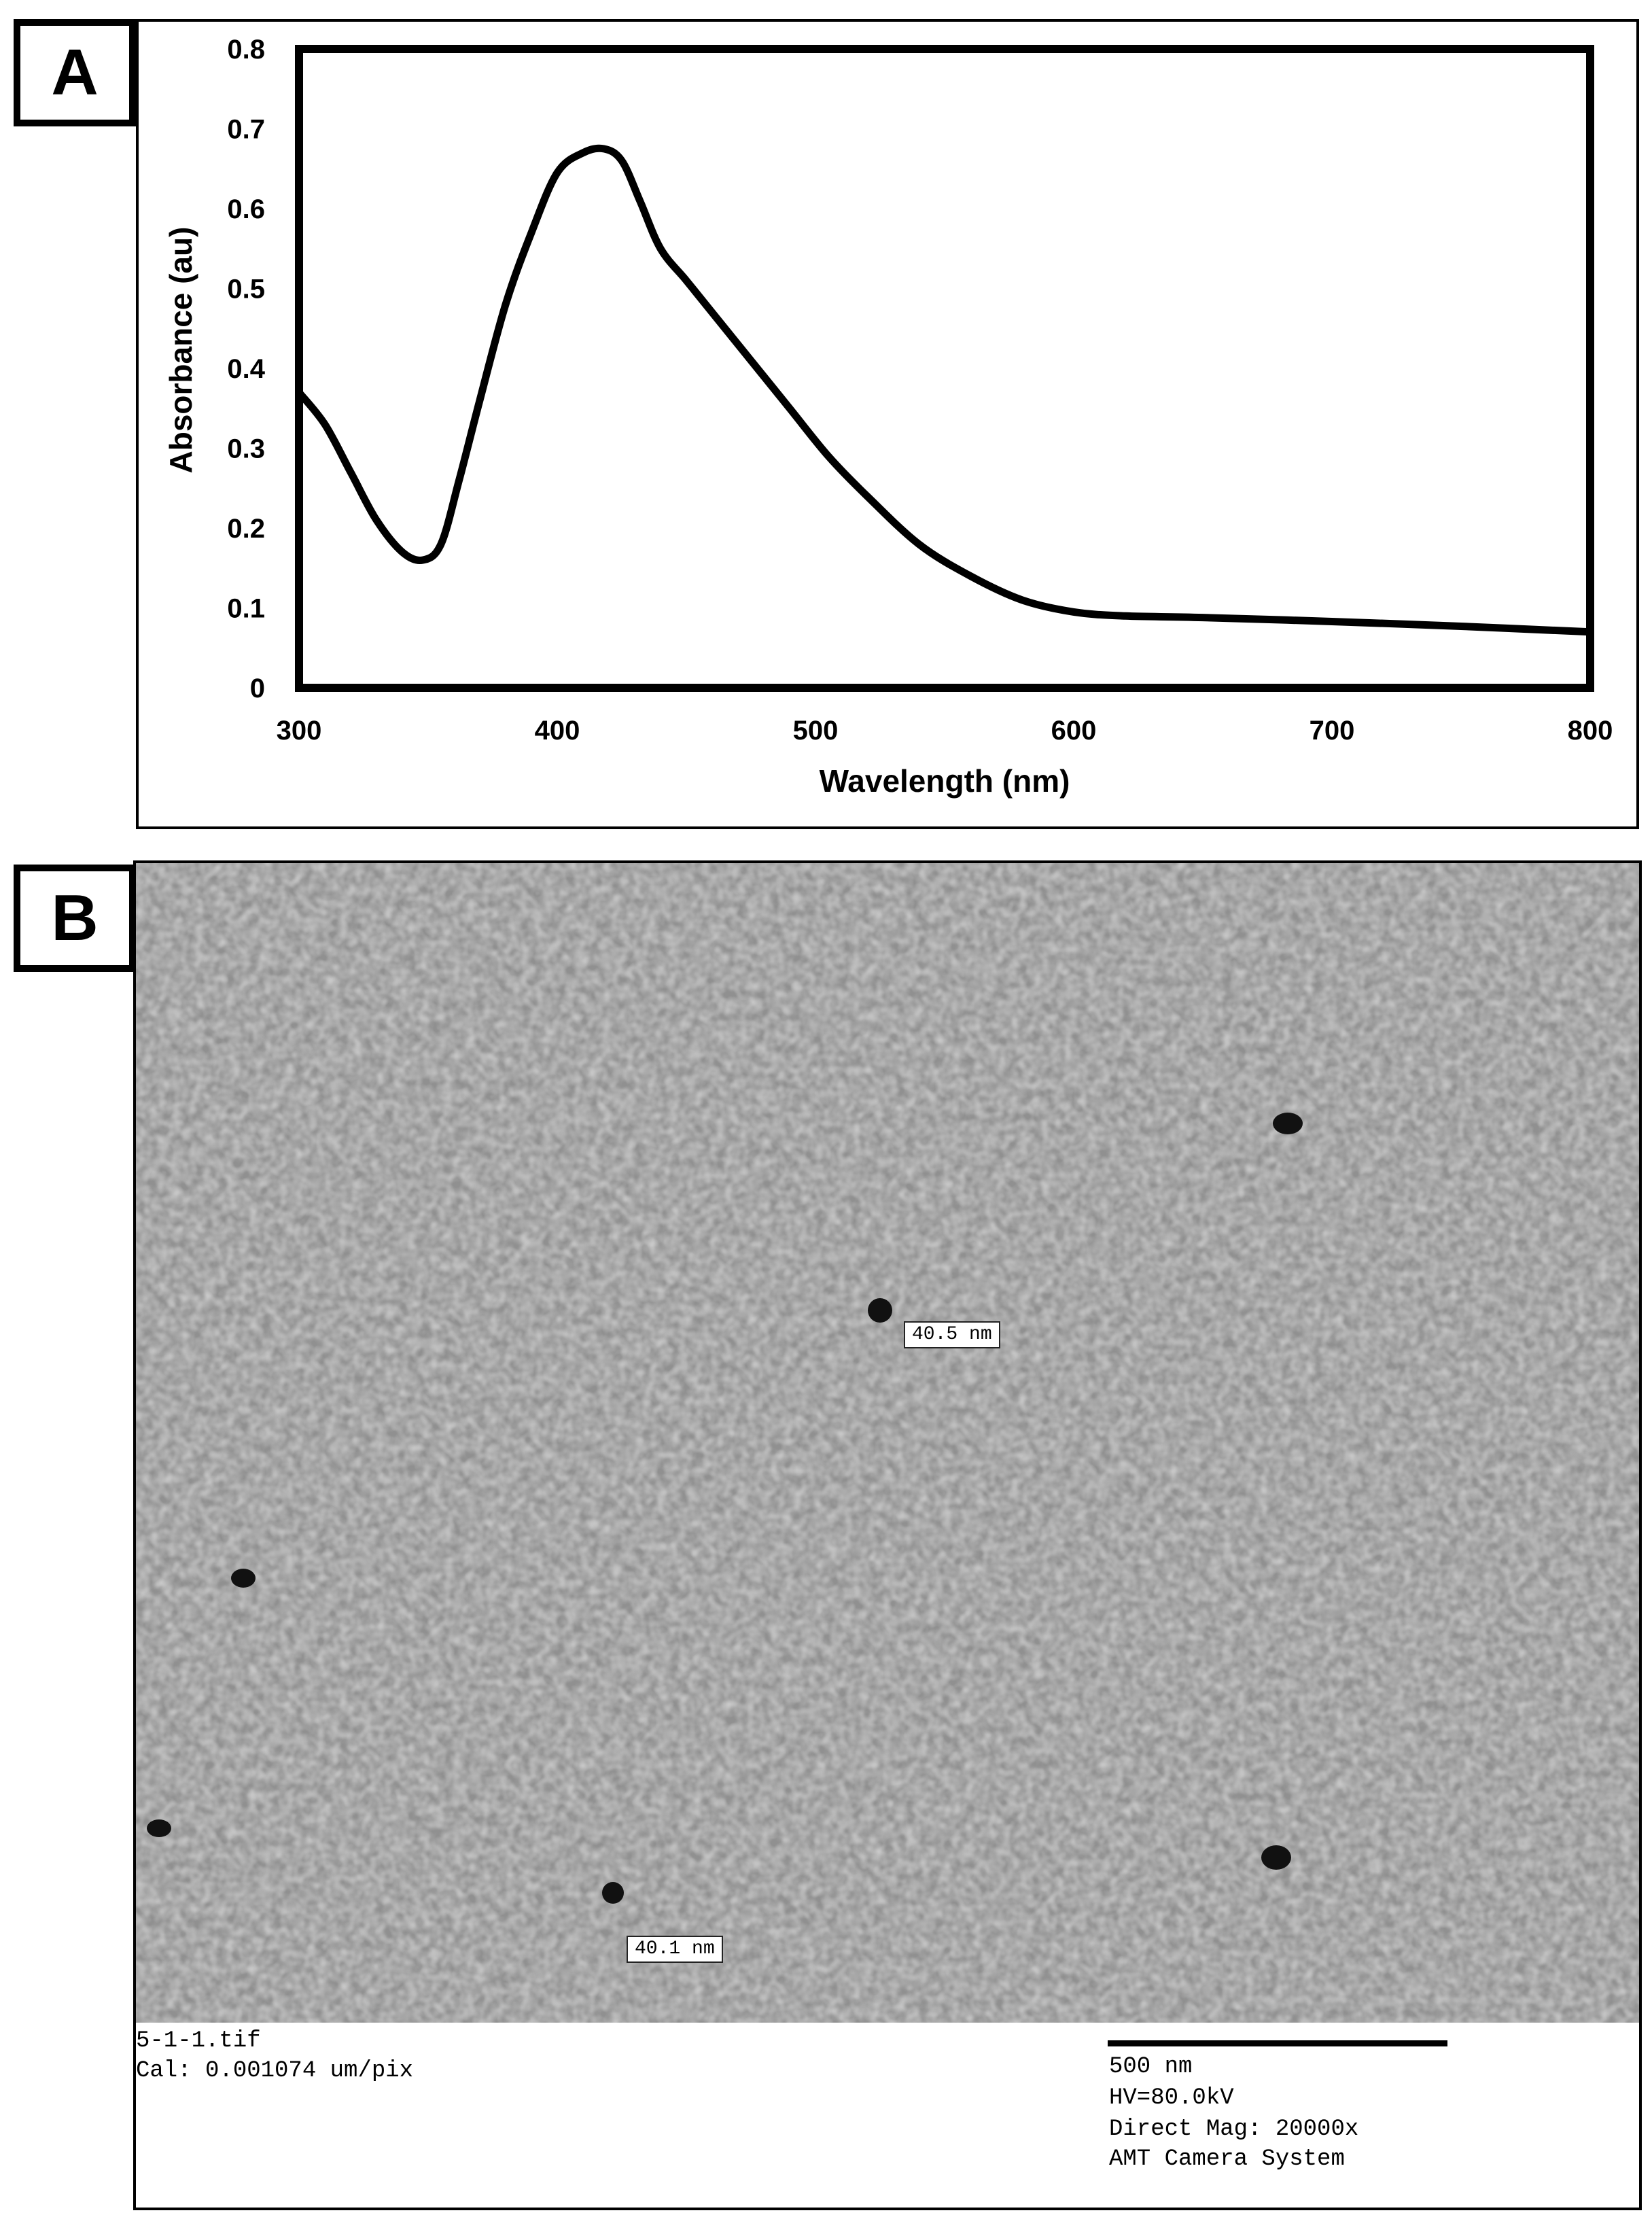  What do you see at coordinates (1277, 2043) in the screenshot?
I see `scale-bar` at bounding box center [1277, 2043].